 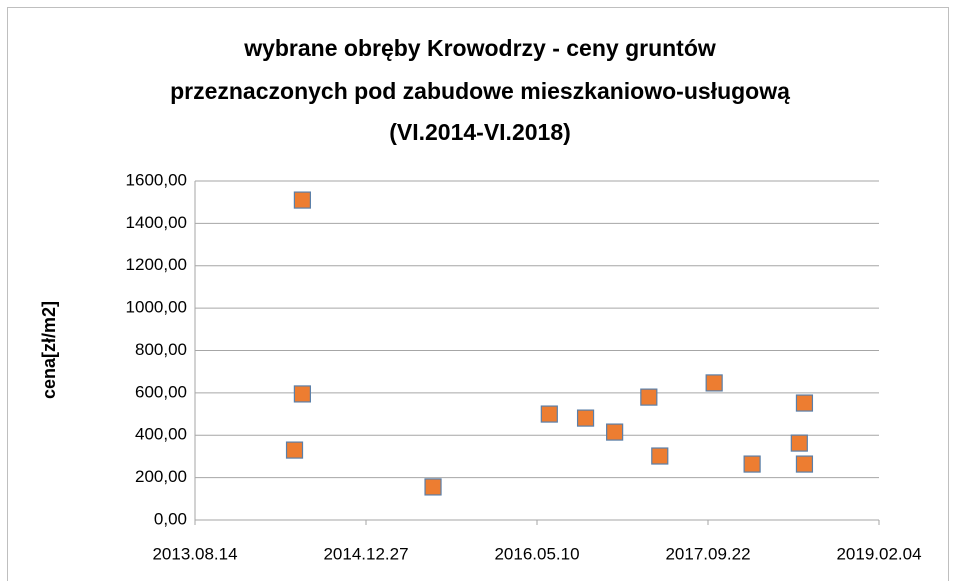 I want to click on chart-title: (VI.2014-VI.2018), so click(x=480, y=132).